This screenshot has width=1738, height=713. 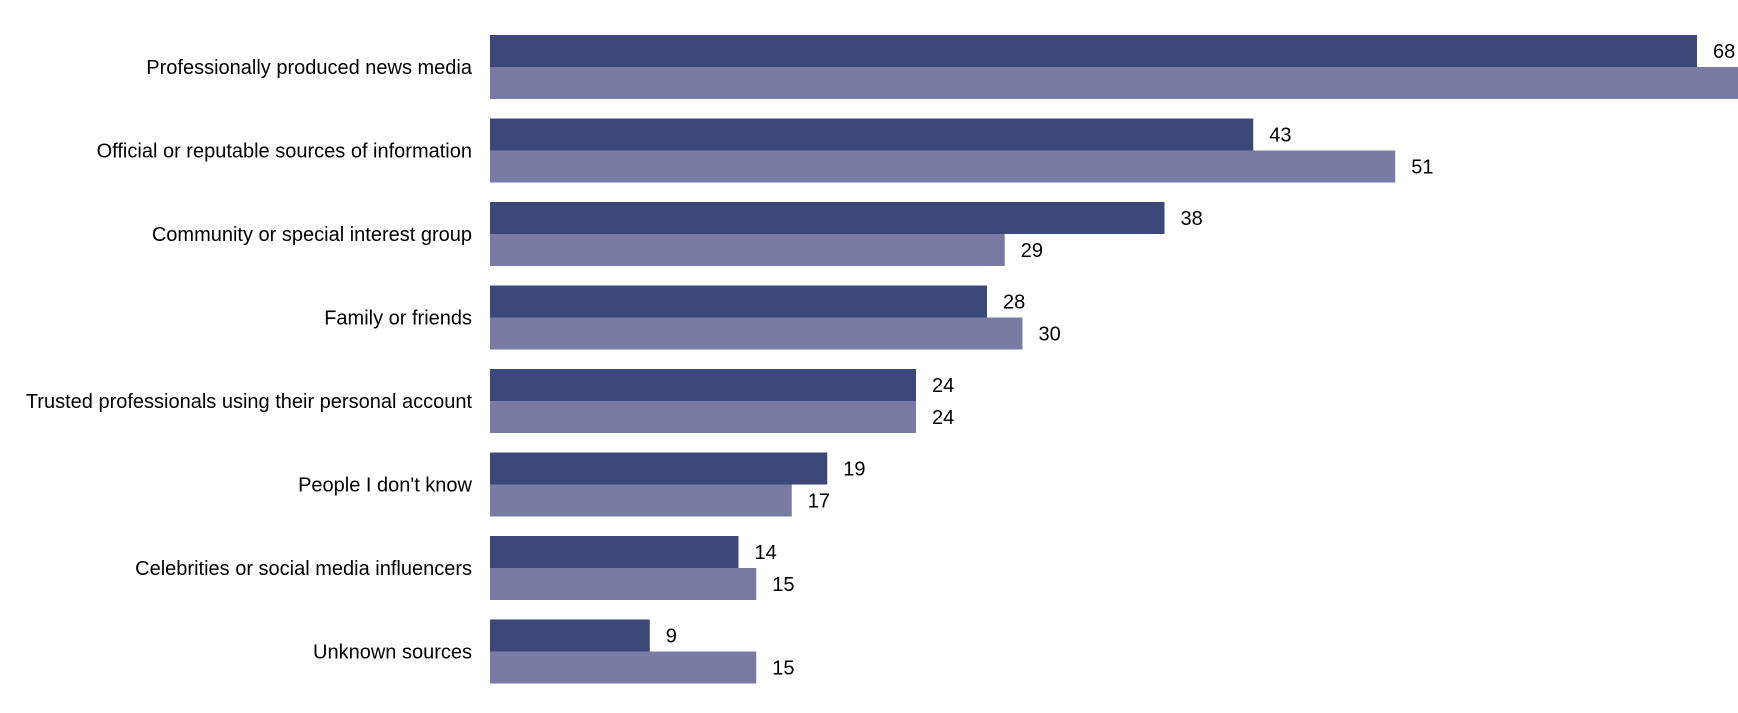 What do you see at coordinates (854, 470) in the screenshot?
I see `value-label: 19` at bounding box center [854, 470].